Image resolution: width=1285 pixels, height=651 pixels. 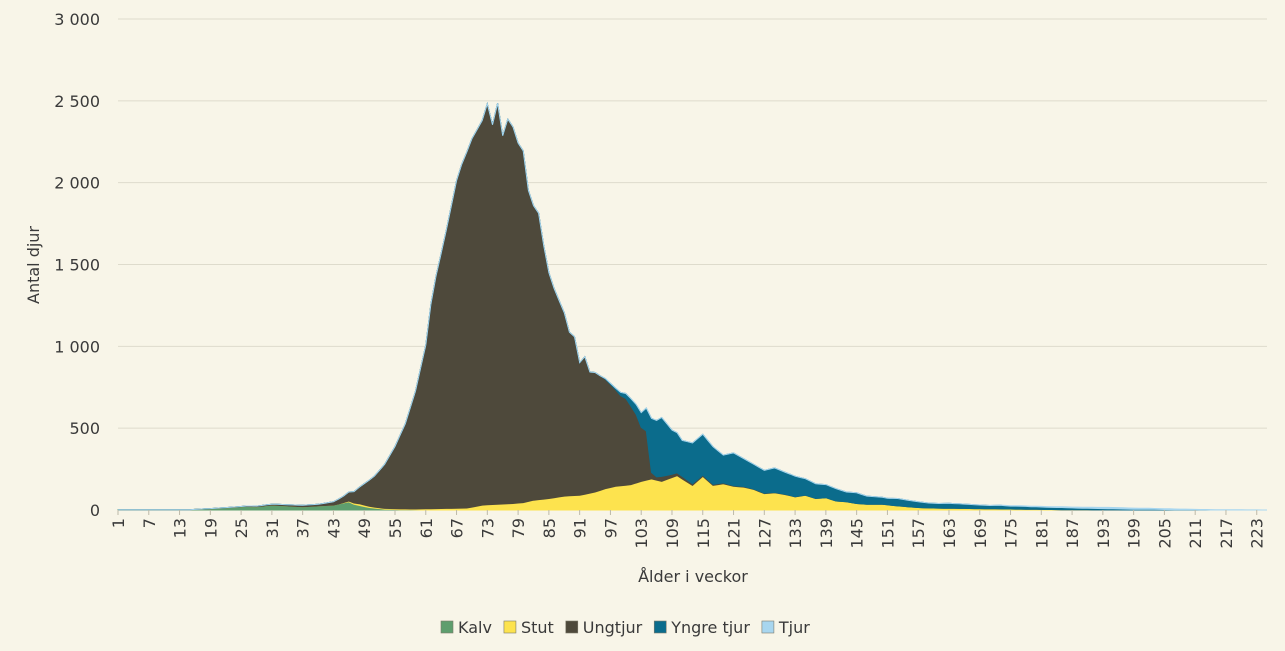 What do you see at coordinates (241, 528) in the screenshot?
I see `x-tick-label: 25` at bounding box center [241, 528].